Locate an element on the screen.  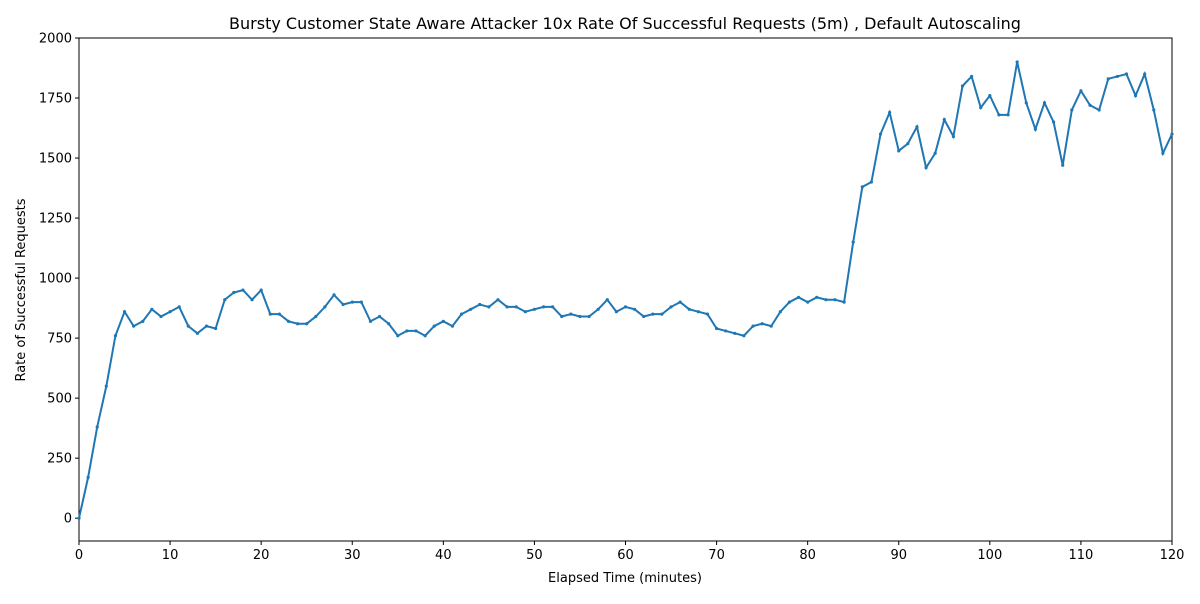
x-tick-label: 100 is located at coordinates (989, 555).